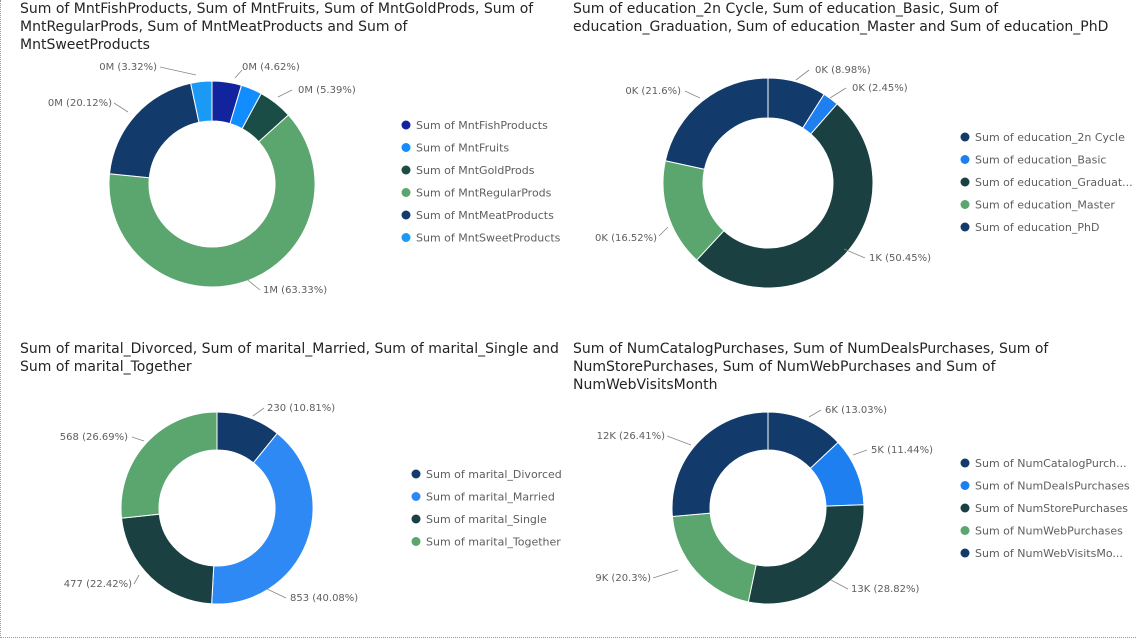 This screenshot has width=1136, height=638. I want to click on legend-item: Sum of NumWebPurchases, so click(1049, 531).